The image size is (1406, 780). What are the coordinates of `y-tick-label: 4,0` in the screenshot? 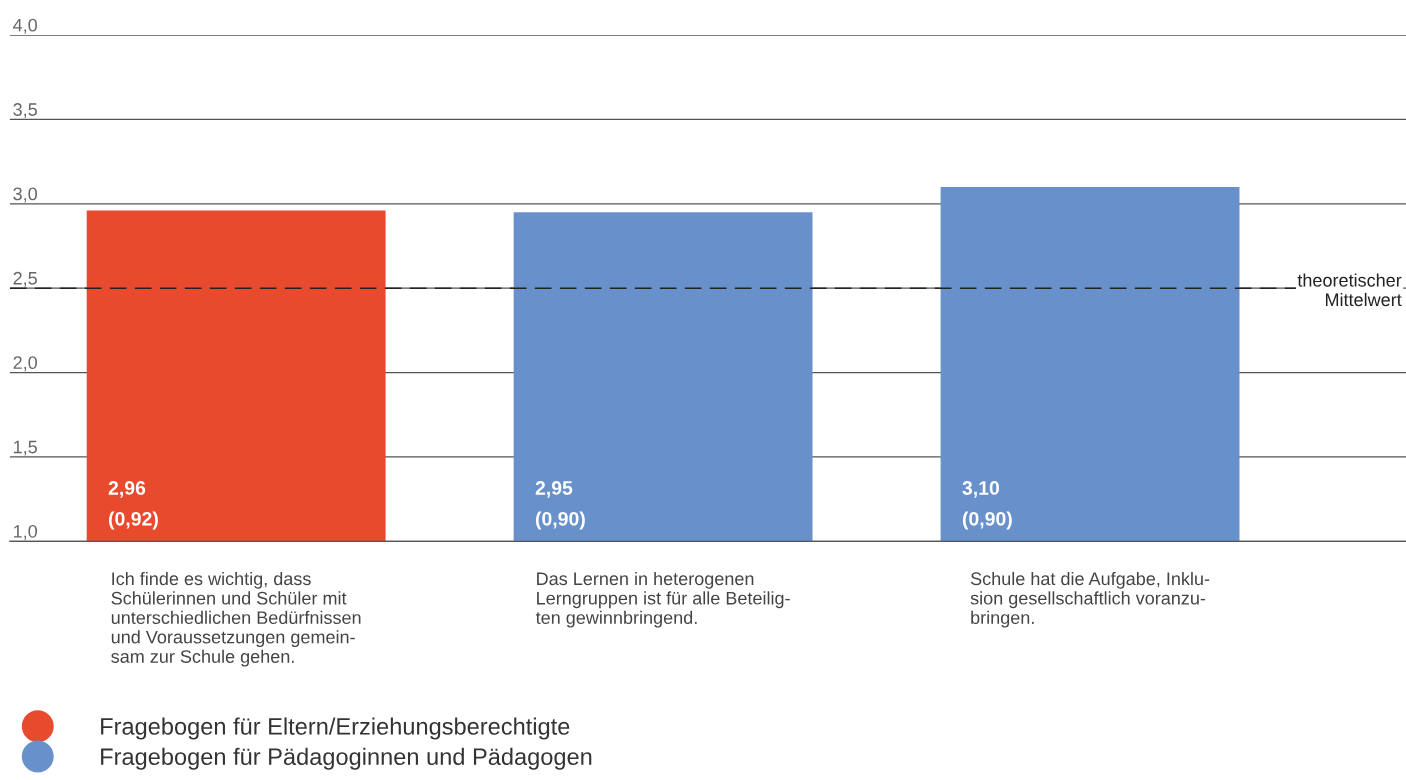 It's located at (25, 26).